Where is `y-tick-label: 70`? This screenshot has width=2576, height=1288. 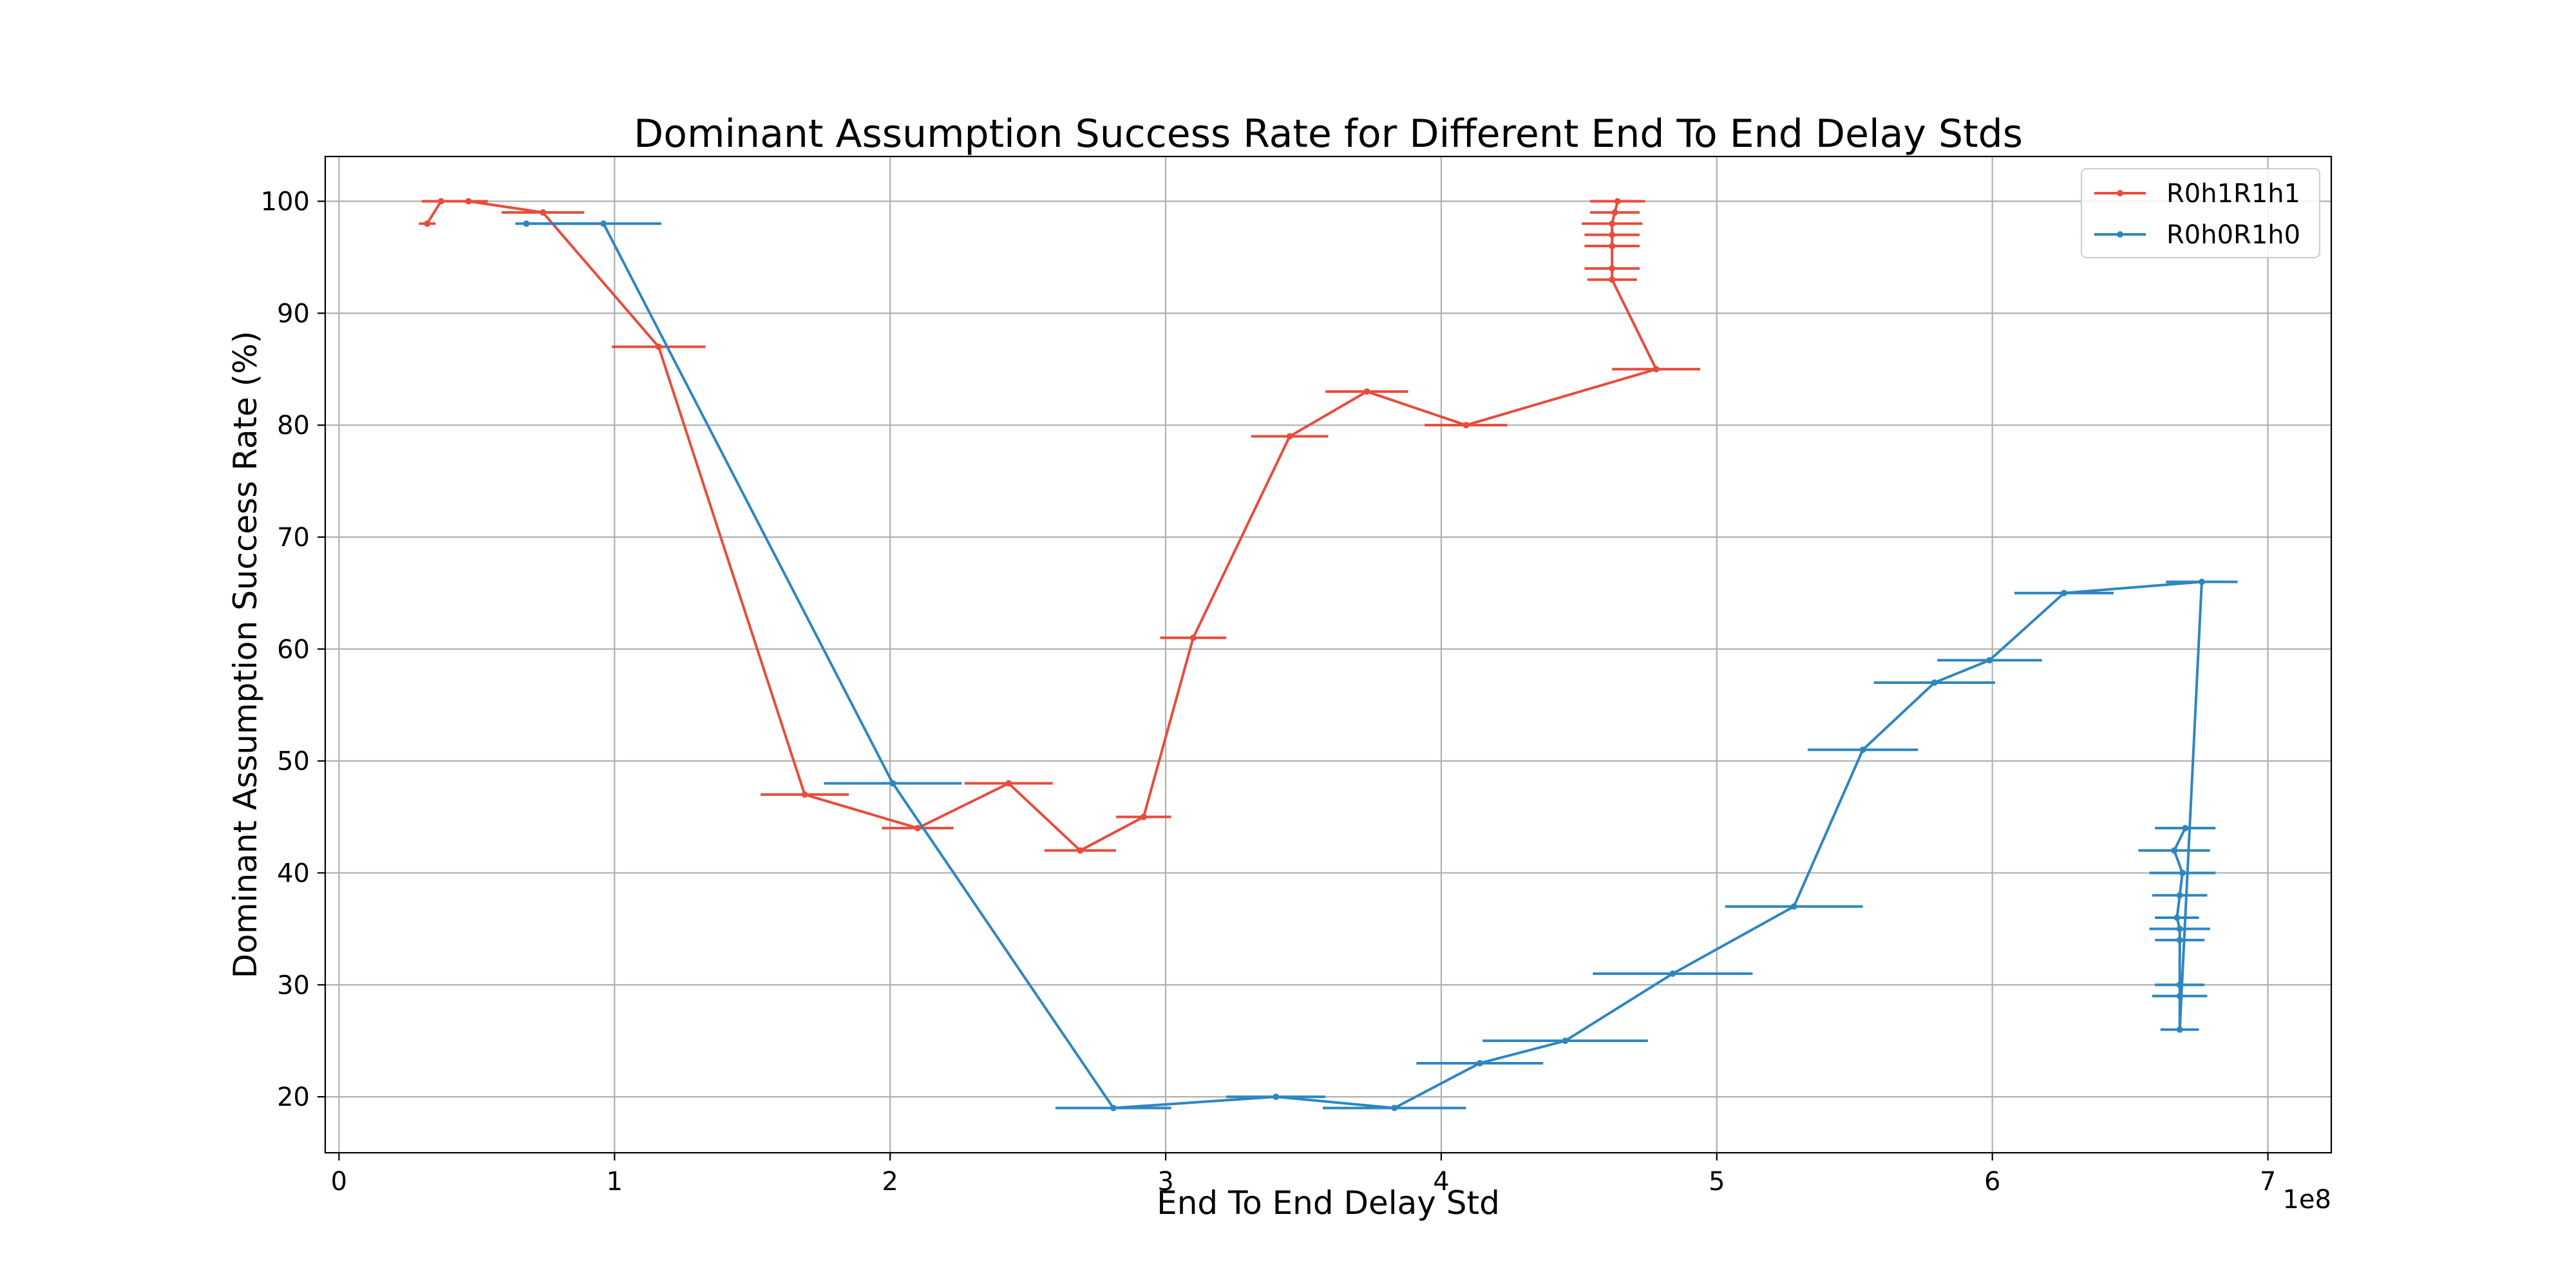 y-tick-label: 70 is located at coordinates (293, 538).